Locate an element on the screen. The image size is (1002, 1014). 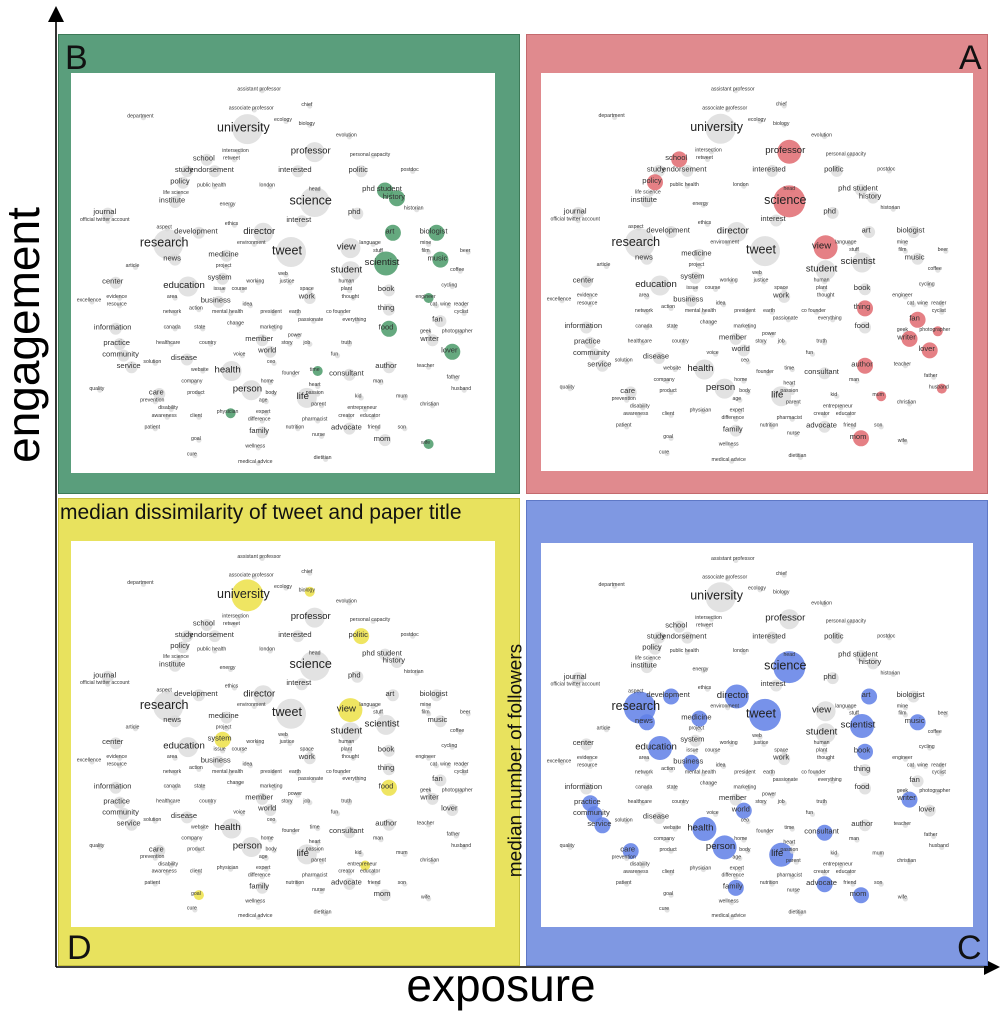
term-bubble-ecology is located at coordinates (286, 588).